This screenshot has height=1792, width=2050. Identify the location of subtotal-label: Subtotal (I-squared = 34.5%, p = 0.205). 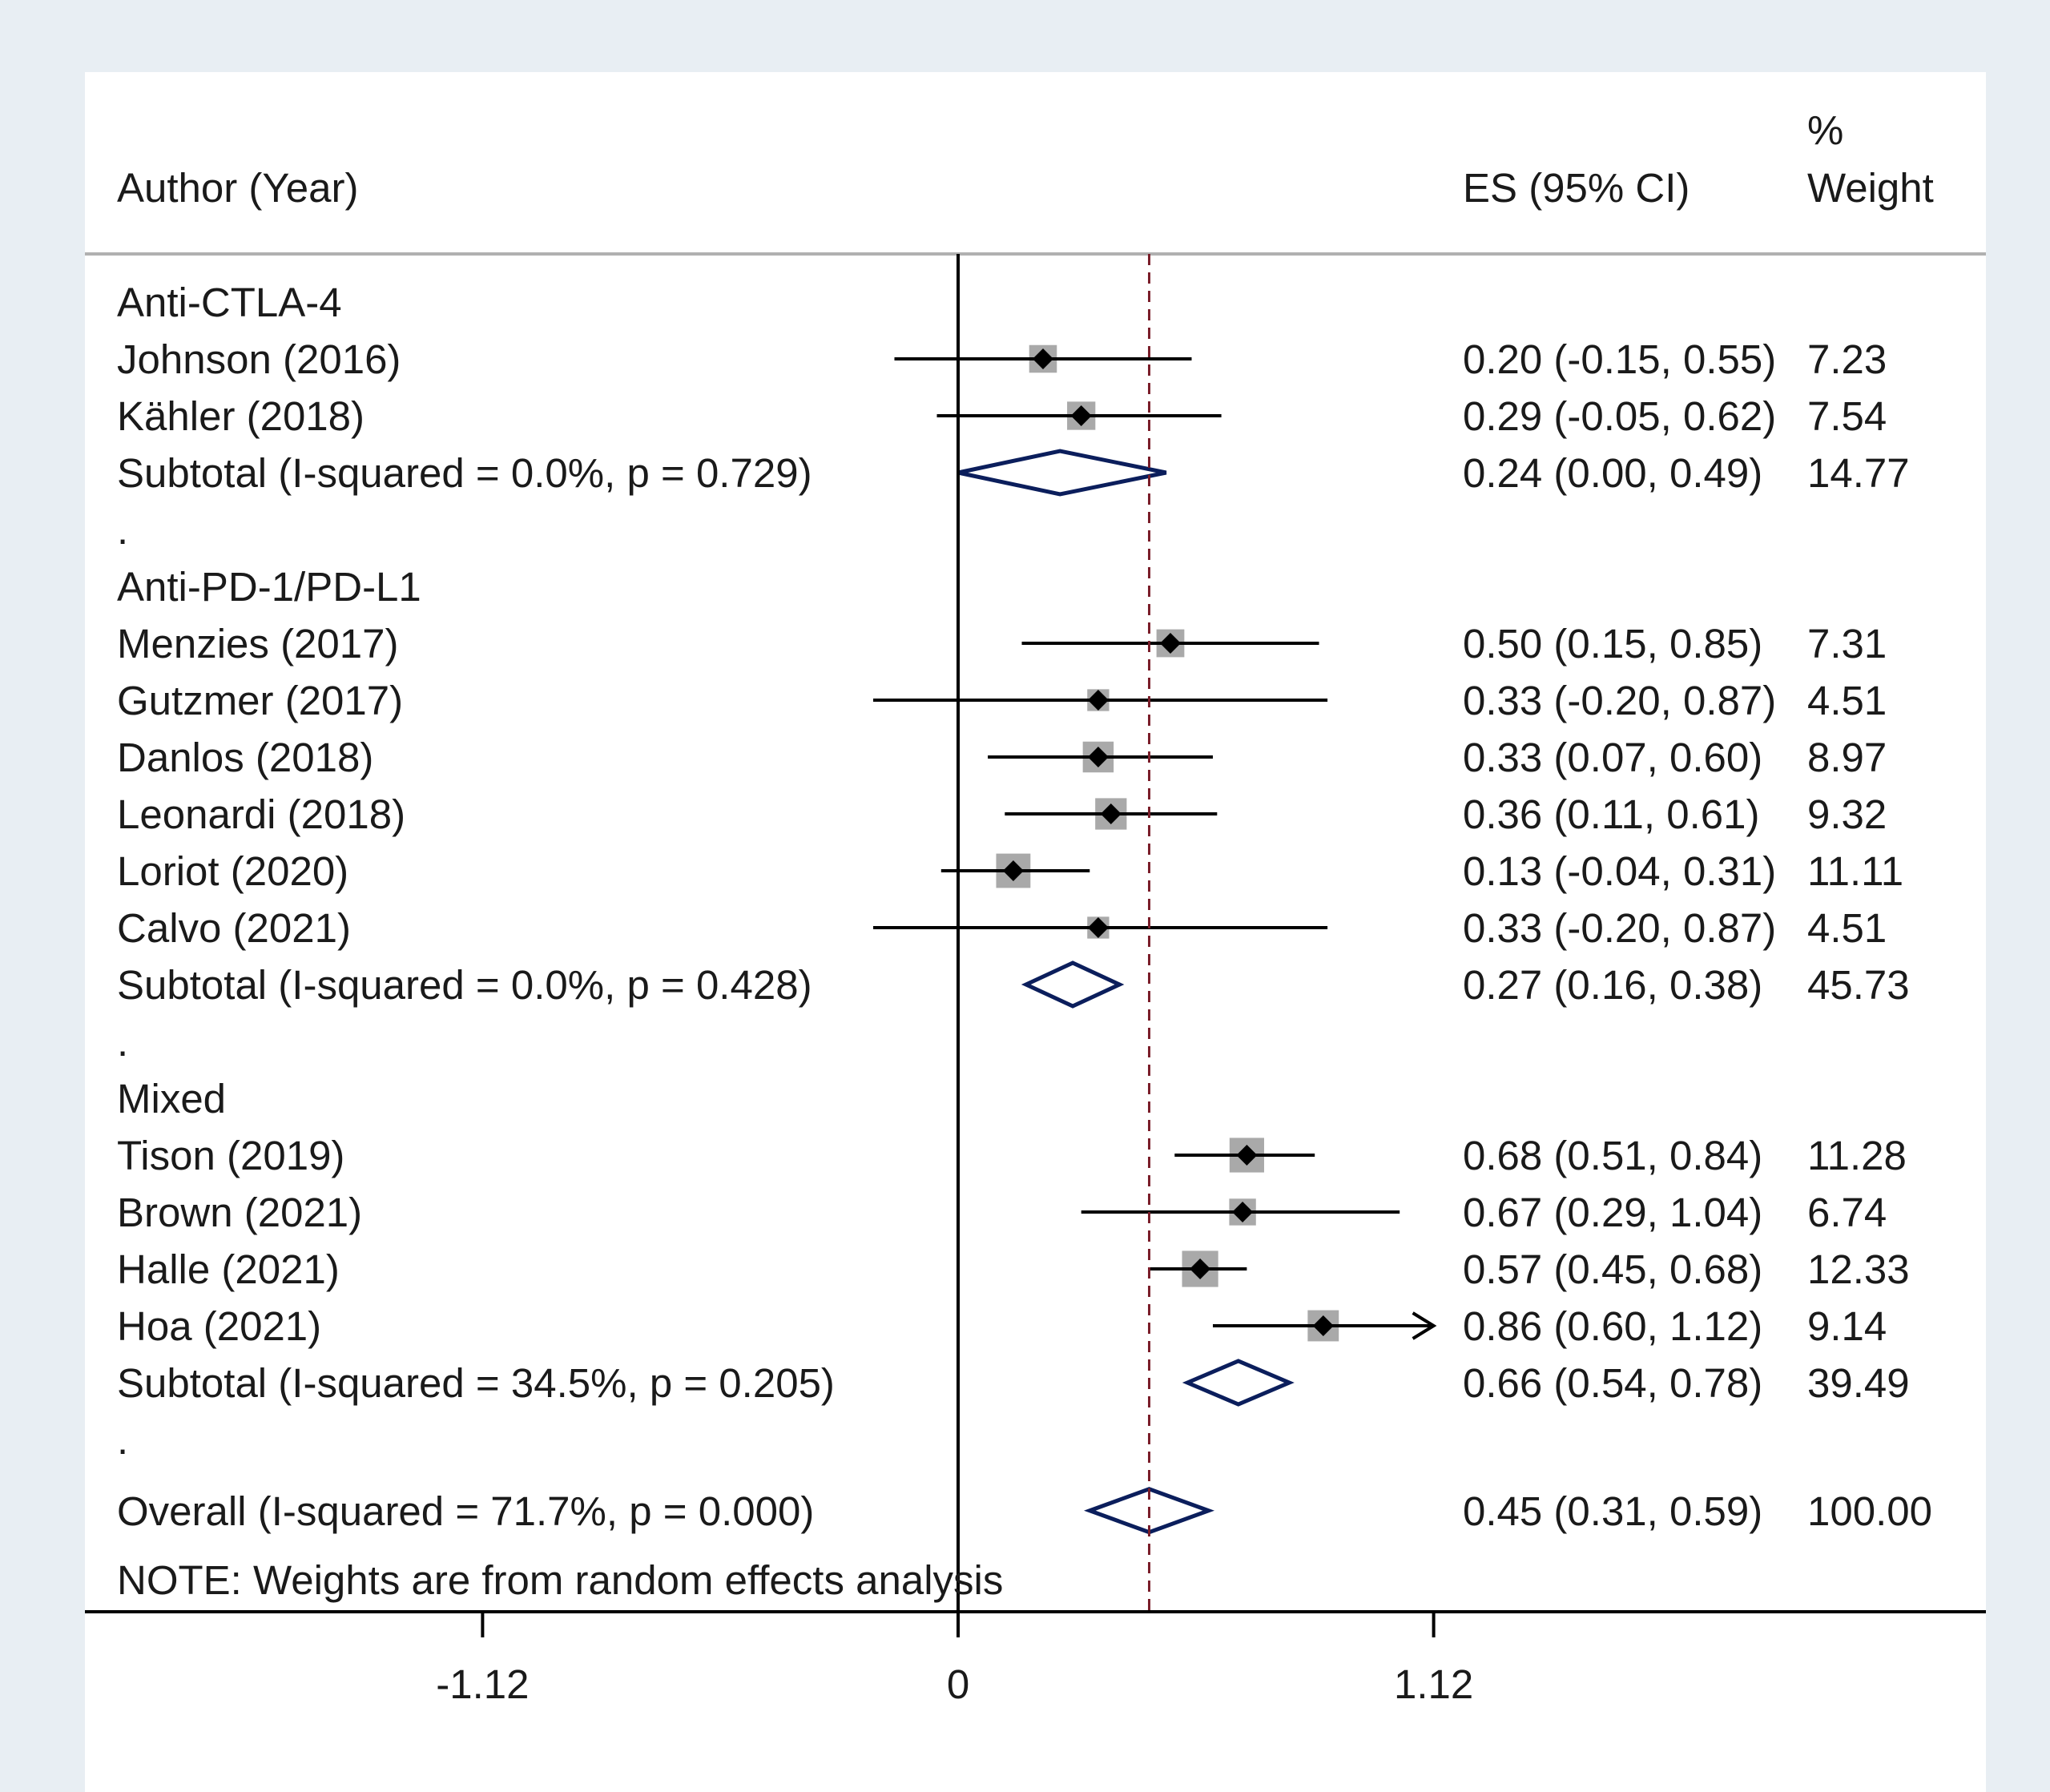
(476, 1383).